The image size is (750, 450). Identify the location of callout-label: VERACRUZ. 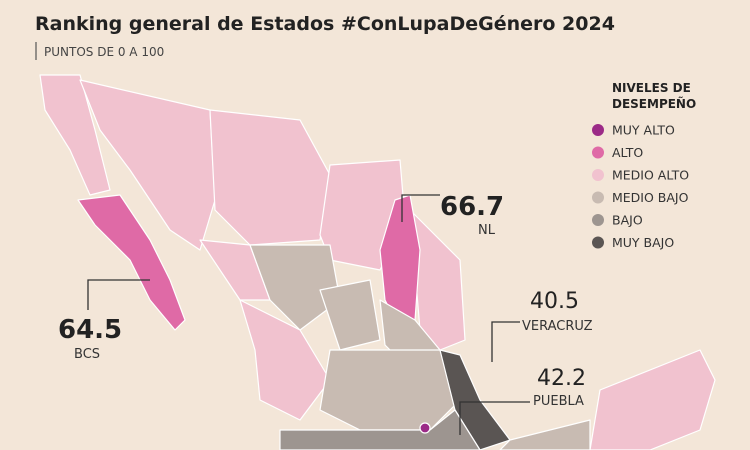
(557, 326).